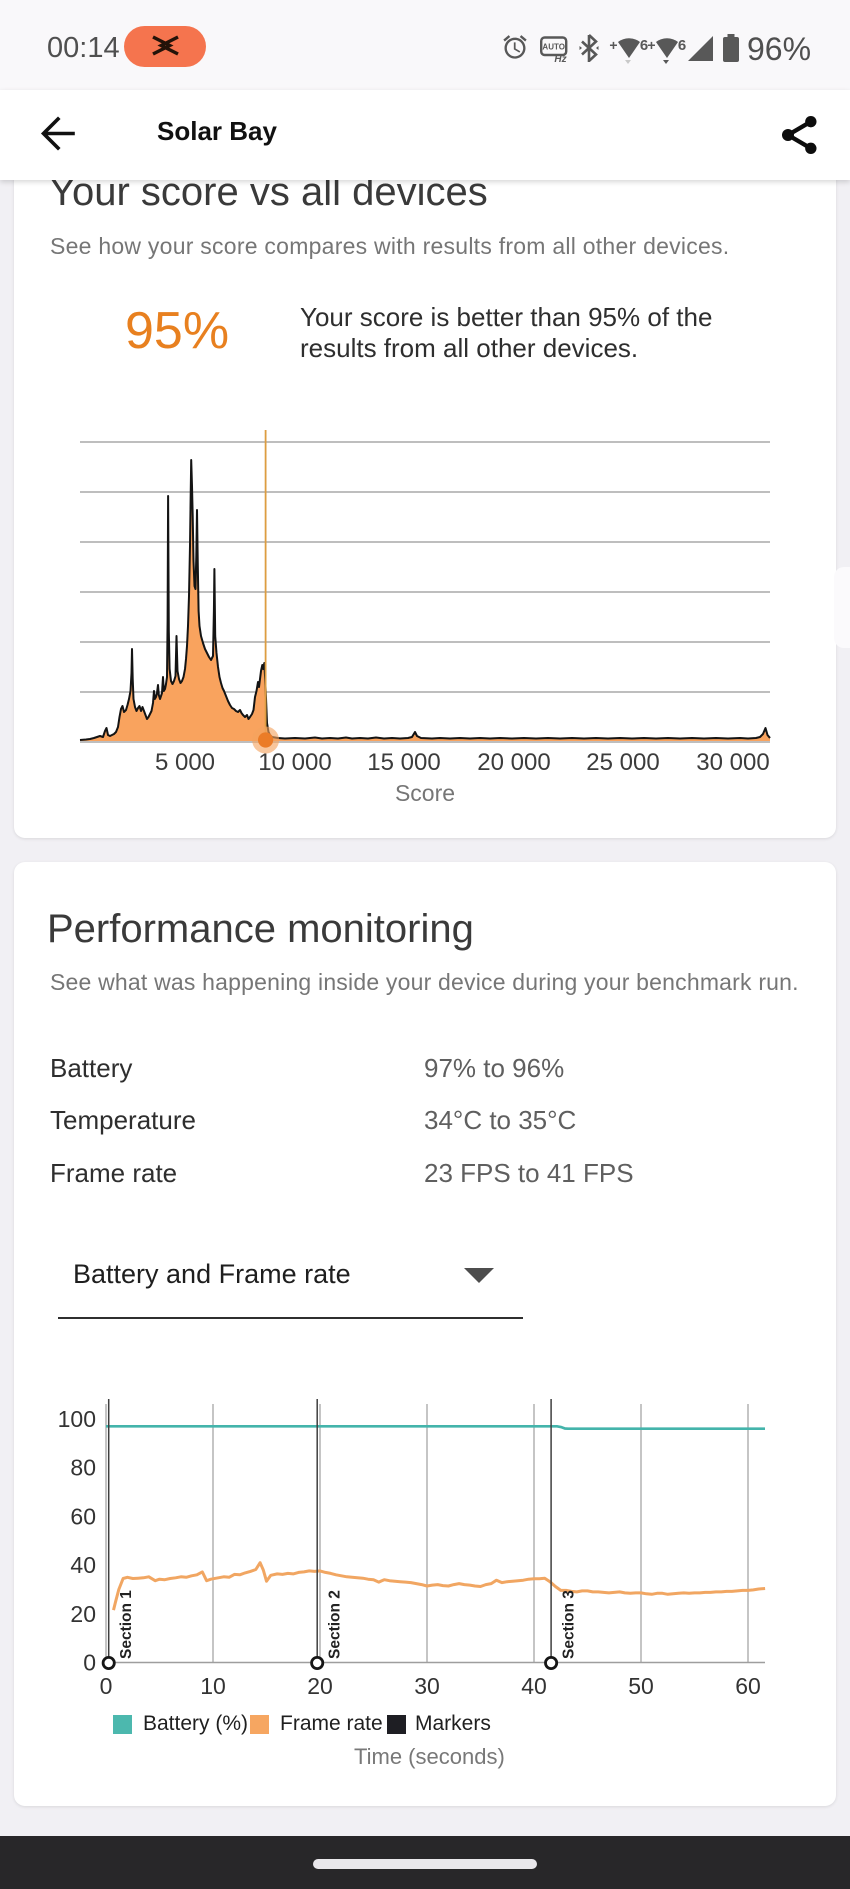 This screenshot has width=850, height=1889. What do you see at coordinates (425, 793) in the screenshot?
I see `svg-text: Score` at bounding box center [425, 793].